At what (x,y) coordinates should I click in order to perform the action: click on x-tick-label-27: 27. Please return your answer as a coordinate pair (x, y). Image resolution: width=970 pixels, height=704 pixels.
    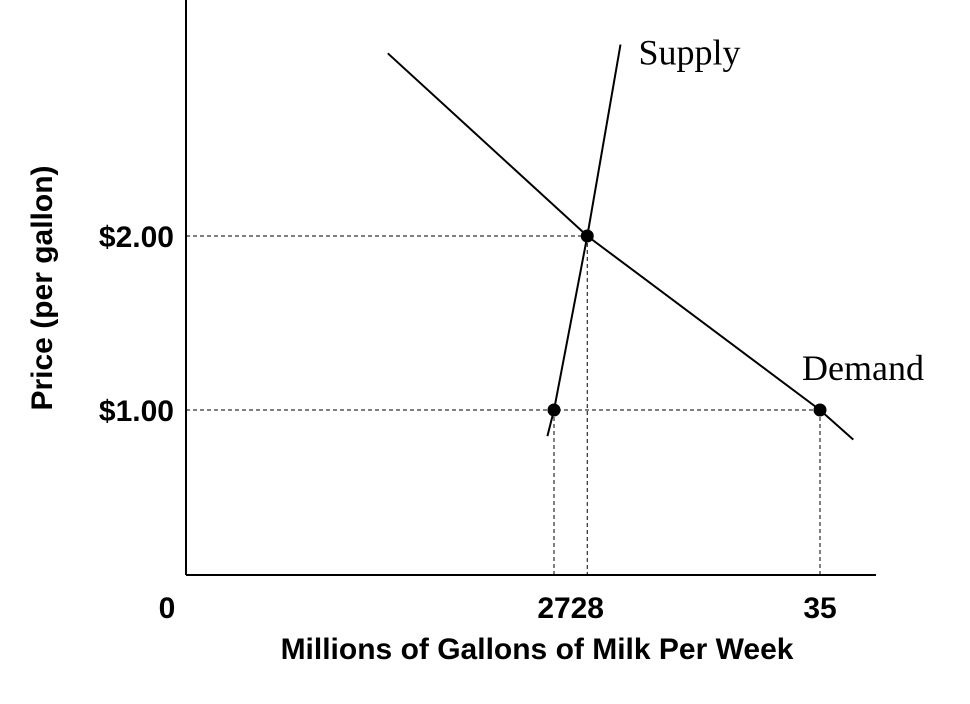
    Looking at the image, I should click on (553, 608).